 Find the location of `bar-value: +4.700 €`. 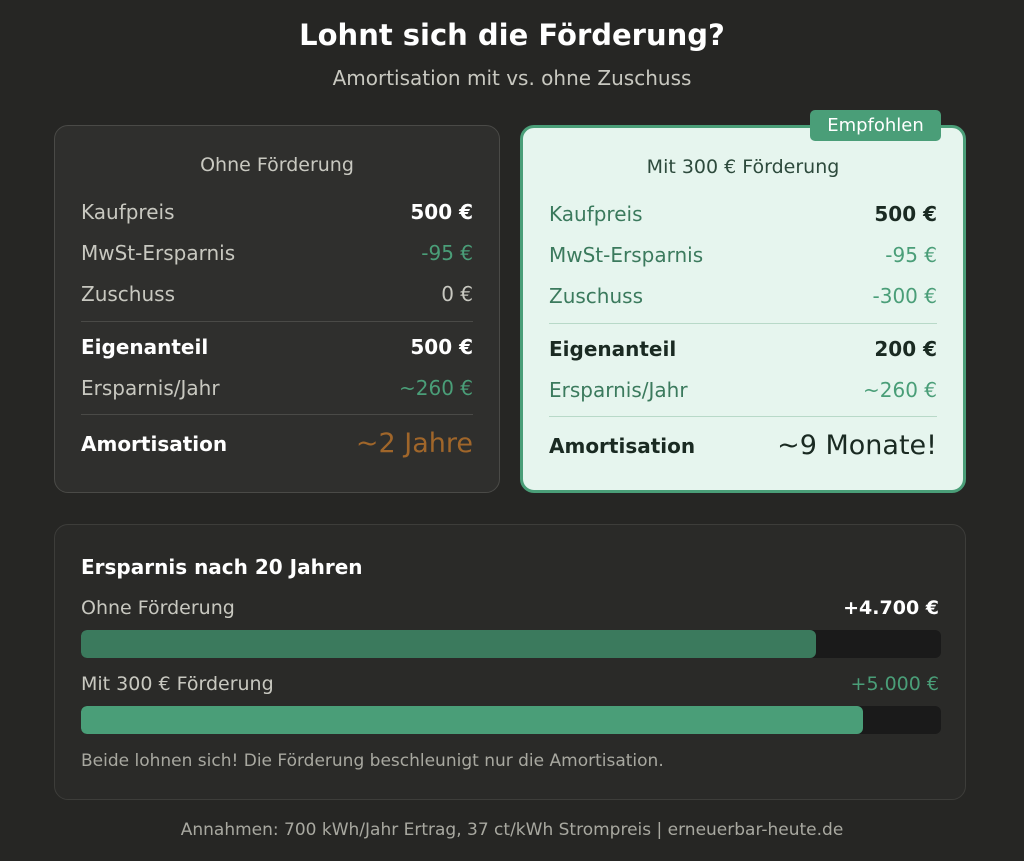

bar-value: +4.700 € is located at coordinates (891, 608).